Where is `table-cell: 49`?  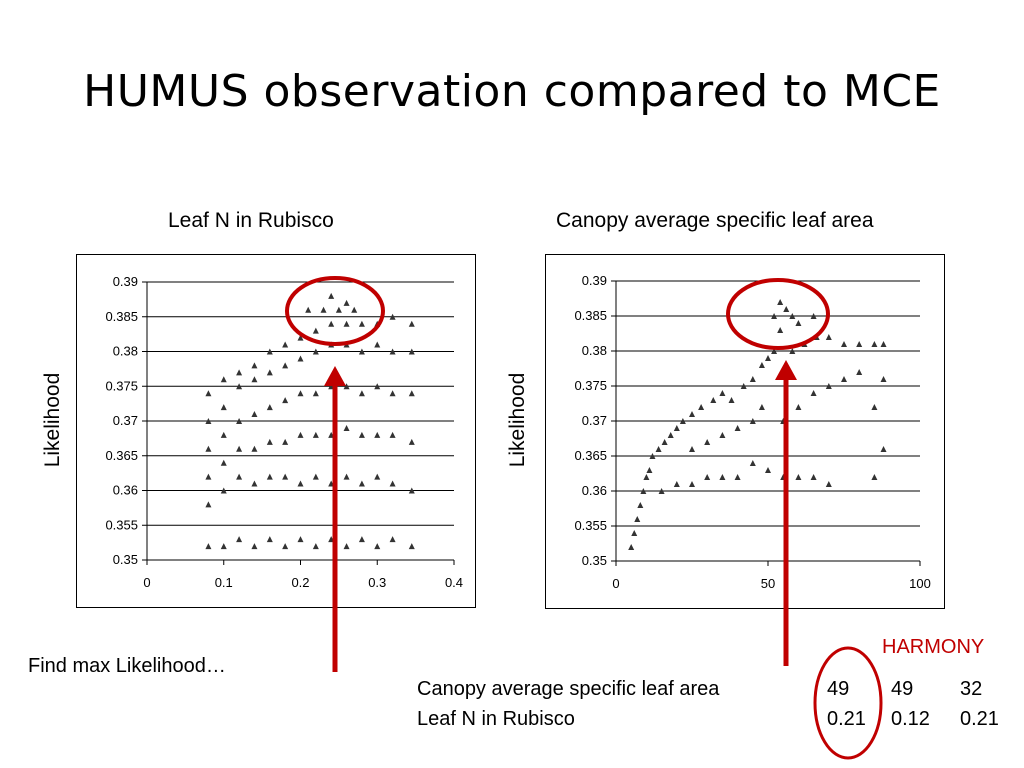
table-cell: 49 is located at coordinates (838, 689).